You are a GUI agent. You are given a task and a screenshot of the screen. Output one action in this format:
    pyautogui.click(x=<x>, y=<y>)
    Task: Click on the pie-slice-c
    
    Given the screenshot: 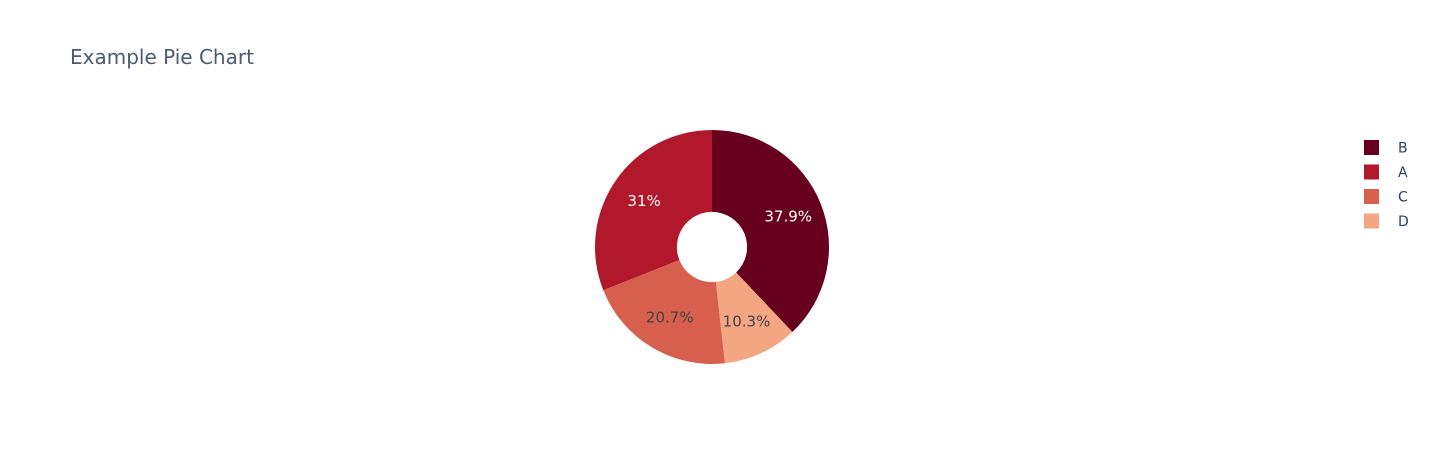 What is the action you would take?
    pyautogui.click(x=664, y=312)
    